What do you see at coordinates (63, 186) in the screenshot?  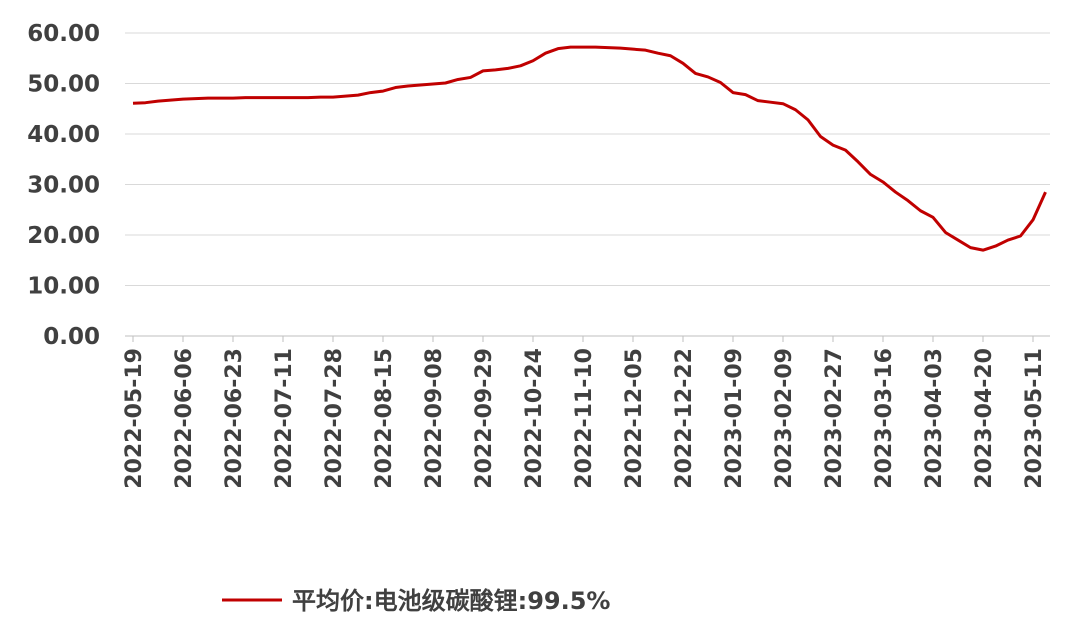 I see `y-tick-label: 30.00` at bounding box center [63, 186].